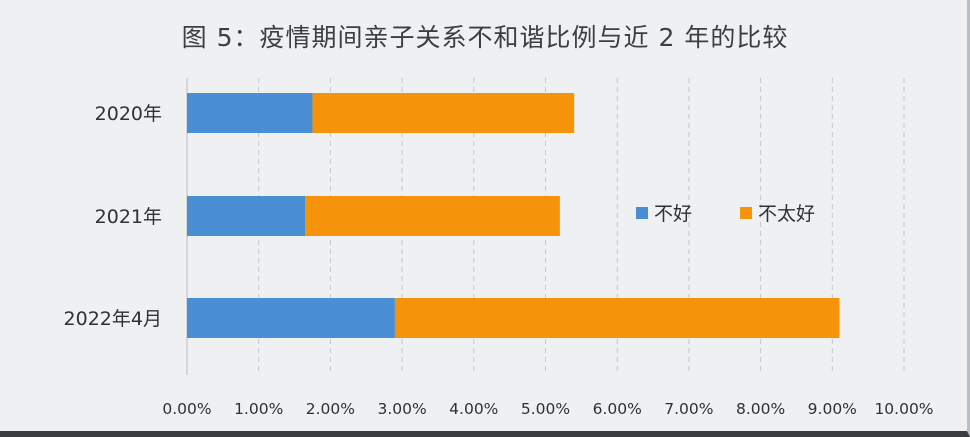 The height and width of the screenshot is (437, 970). I want to click on x-tick-label: 3.00%, so click(401, 409).